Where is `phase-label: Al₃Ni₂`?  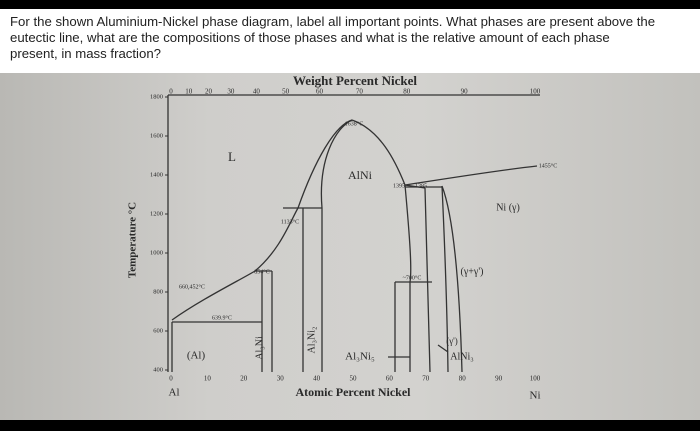 phase-label: Al₃Ni₂ is located at coordinates (311, 340).